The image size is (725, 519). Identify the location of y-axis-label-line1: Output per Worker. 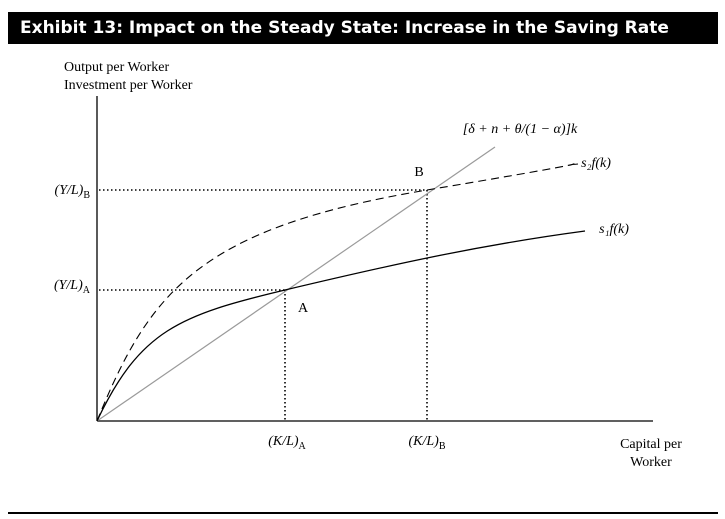
(116, 67).